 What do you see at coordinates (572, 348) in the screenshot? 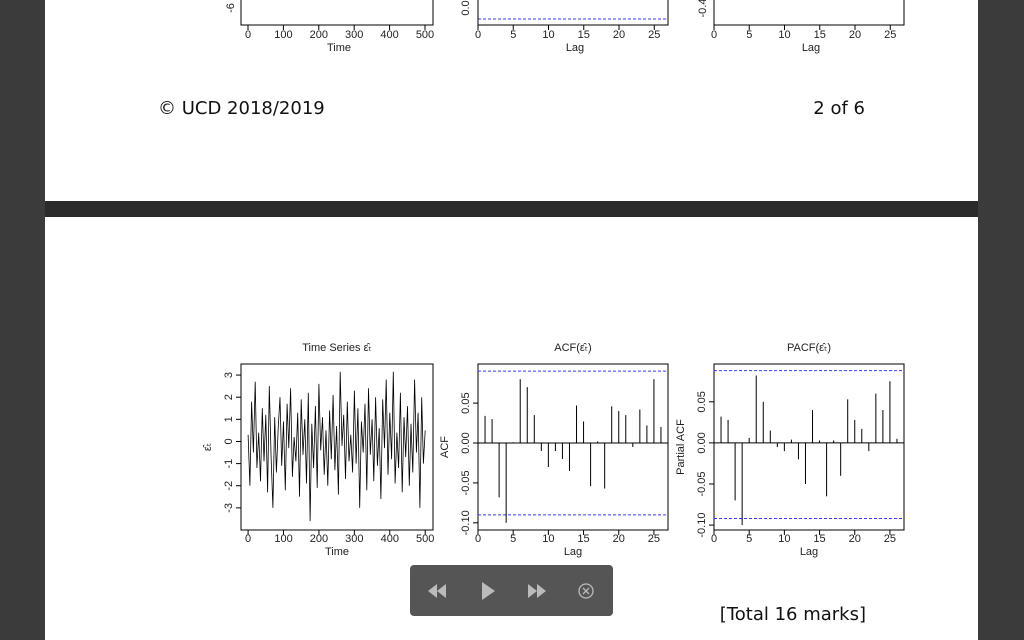
I see `chart-title: ACF(ε̂ₜ)` at bounding box center [572, 348].